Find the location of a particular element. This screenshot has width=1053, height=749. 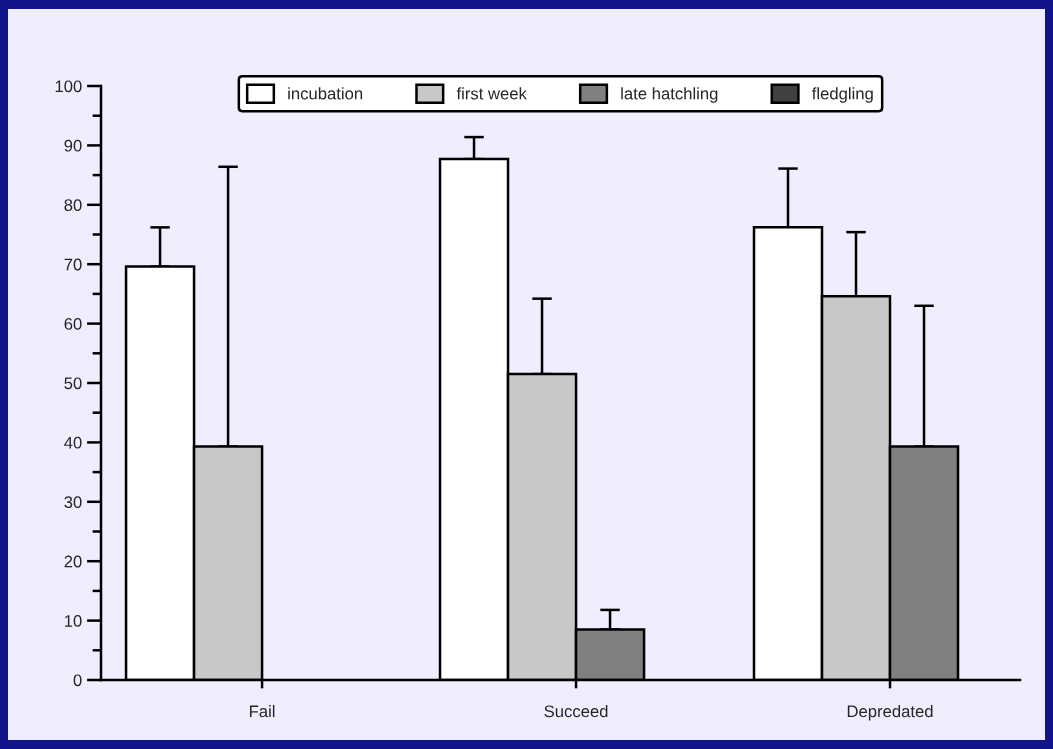

y-tick-label: 60 is located at coordinates (73, 324).